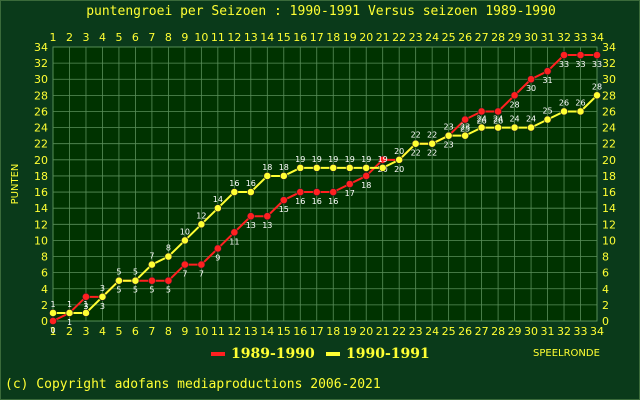  What do you see at coordinates (609, 47) in the screenshot?
I see `y-tick-label-right: 34` at bounding box center [609, 47].